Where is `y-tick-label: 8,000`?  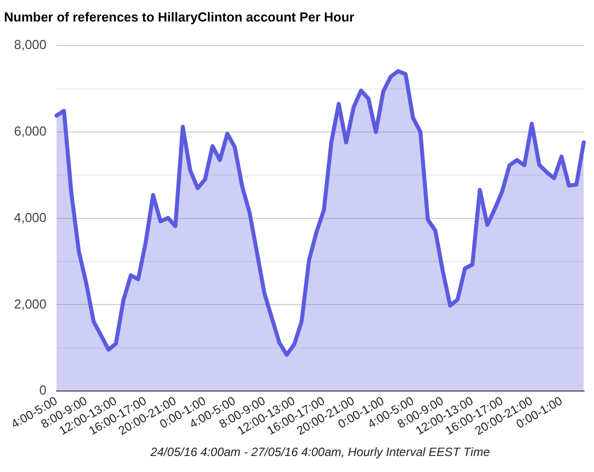
y-tick-label: 8,000 is located at coordinates (30, 44).